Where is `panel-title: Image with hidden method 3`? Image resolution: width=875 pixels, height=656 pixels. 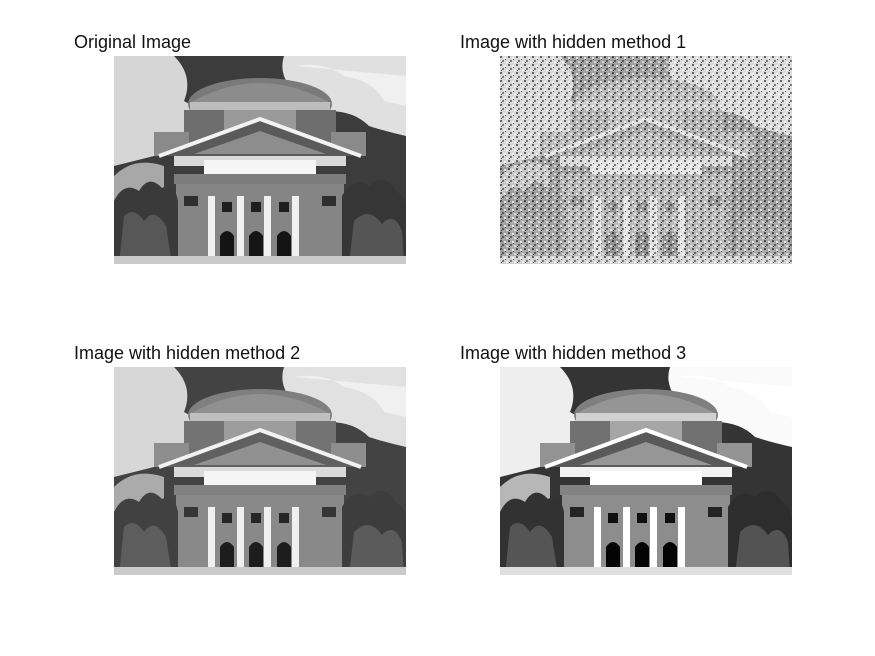 panel-title: Image with hidden method 3 is located at coordinates (573, 353).